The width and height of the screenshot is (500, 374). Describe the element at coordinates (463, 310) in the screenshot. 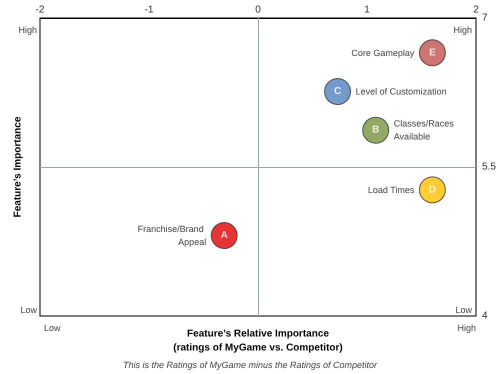

I see `annotation: Low` at that location.